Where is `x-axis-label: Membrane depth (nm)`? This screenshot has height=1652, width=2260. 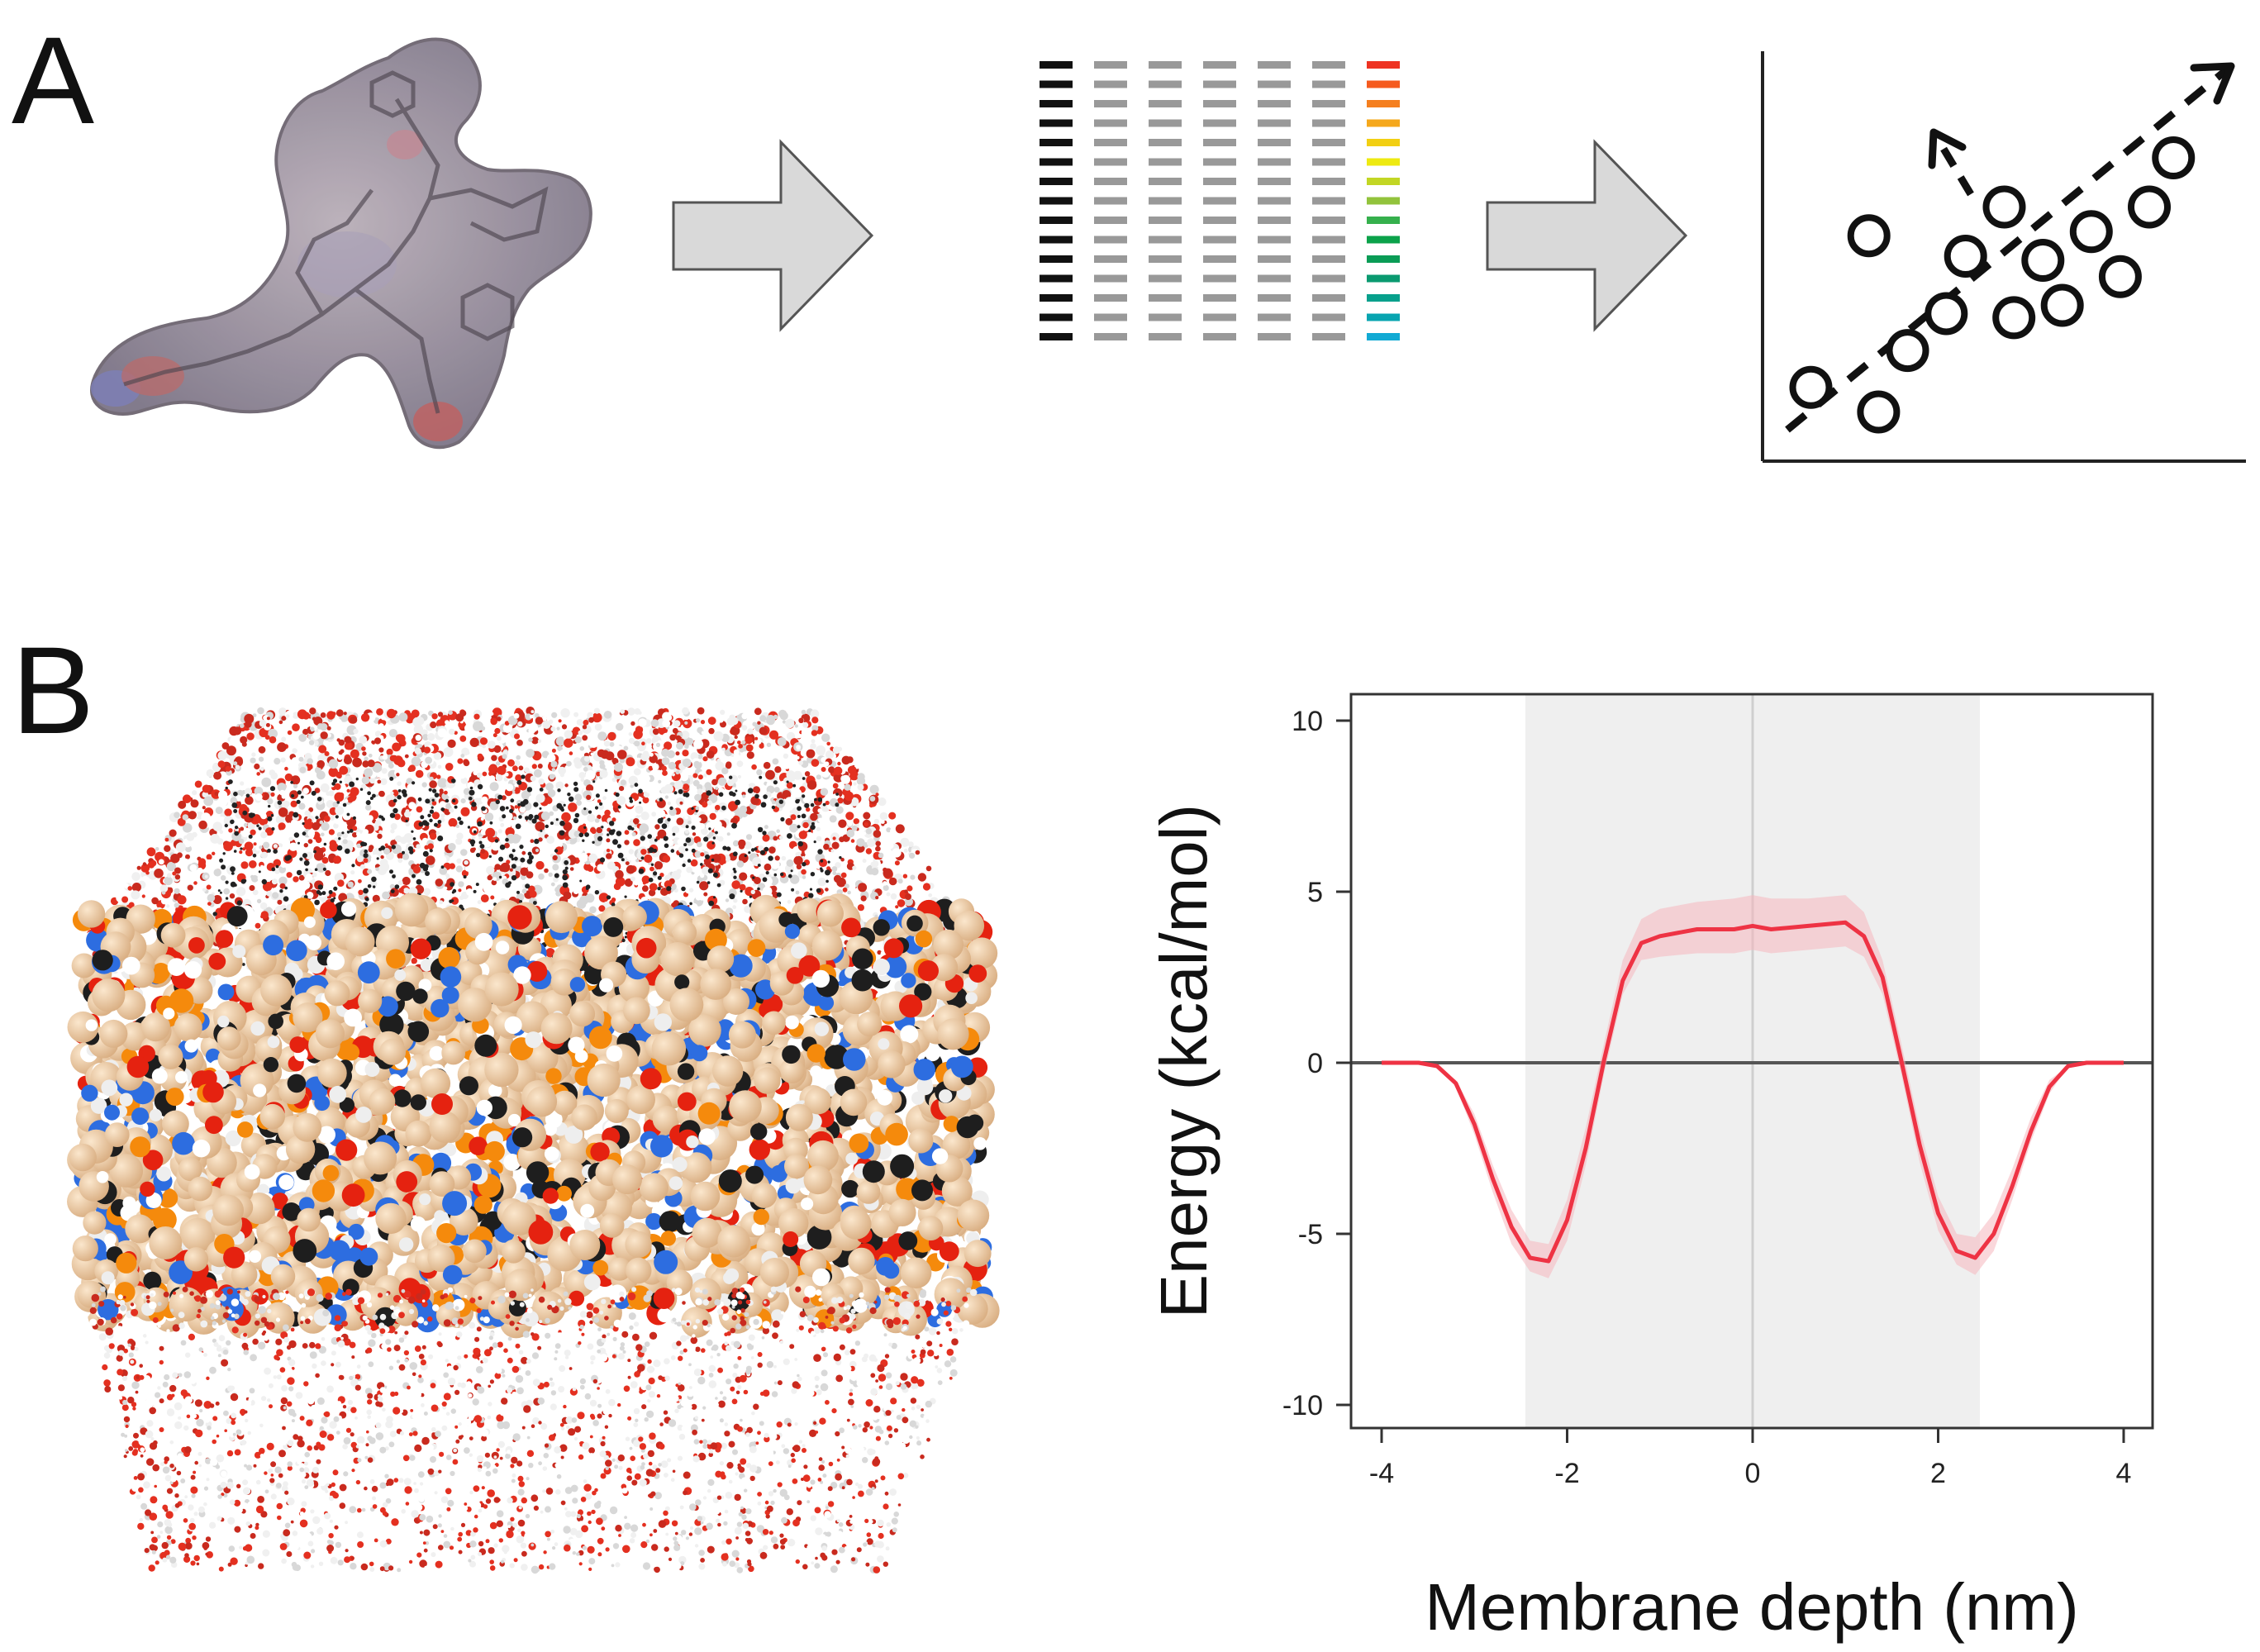
x-axis-label: Membrane depth (nm) is located at coordinates (1751, 1607).